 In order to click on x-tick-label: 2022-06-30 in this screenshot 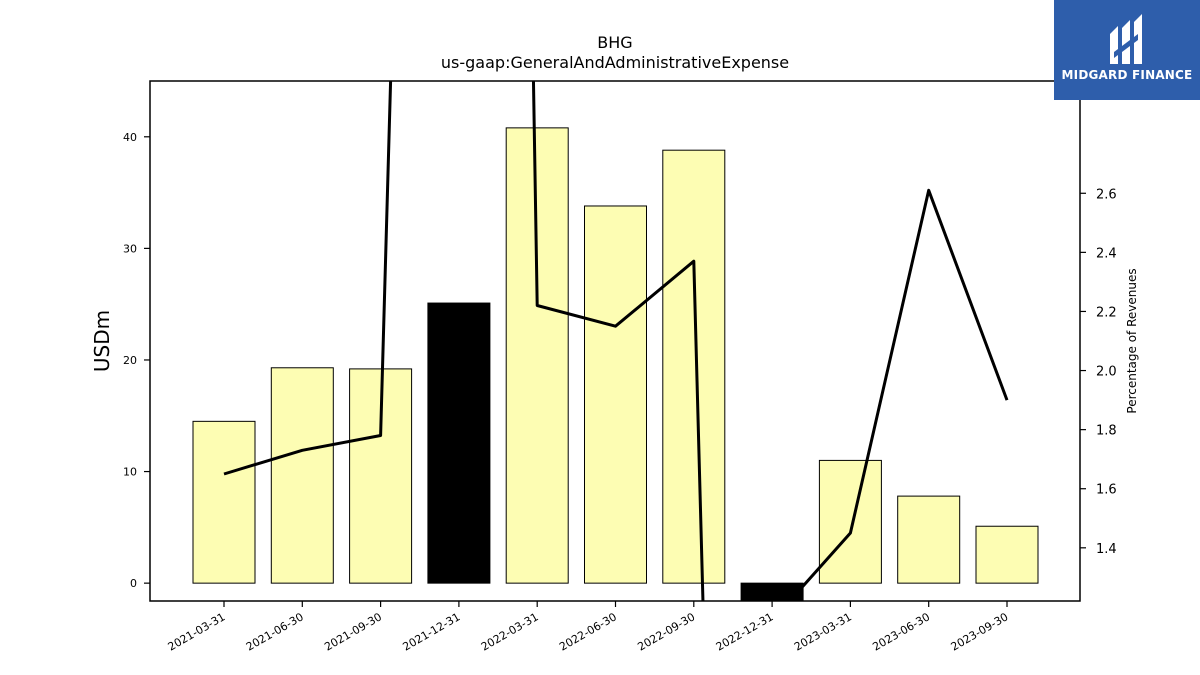, I will do `click(588, 631)`.